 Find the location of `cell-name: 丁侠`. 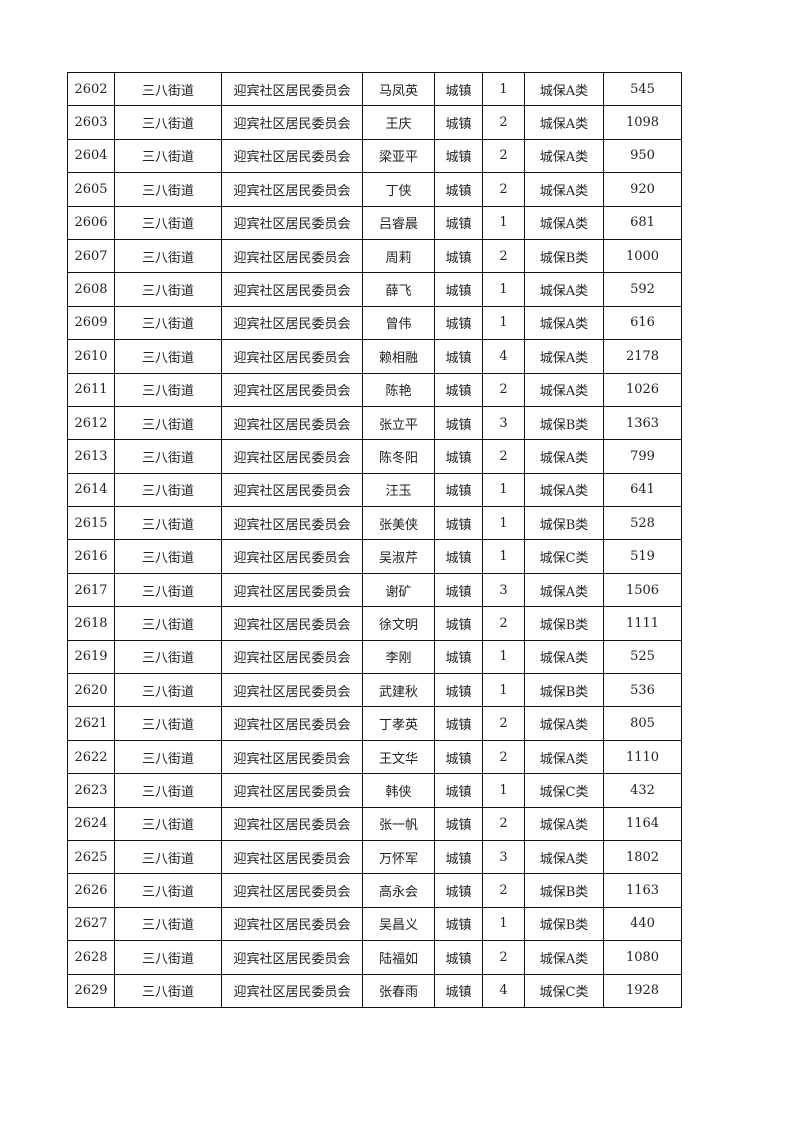

cell-name: 丁侠 is located at coordinates (398, 189).